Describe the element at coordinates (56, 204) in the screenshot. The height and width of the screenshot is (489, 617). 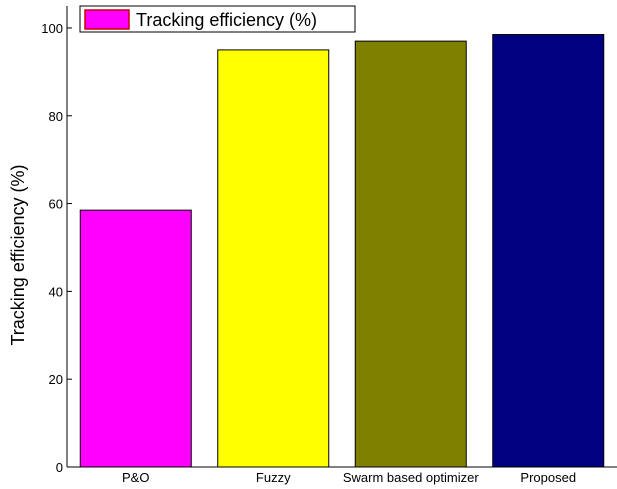
I see `y-tick-label-3: 60` at that location.